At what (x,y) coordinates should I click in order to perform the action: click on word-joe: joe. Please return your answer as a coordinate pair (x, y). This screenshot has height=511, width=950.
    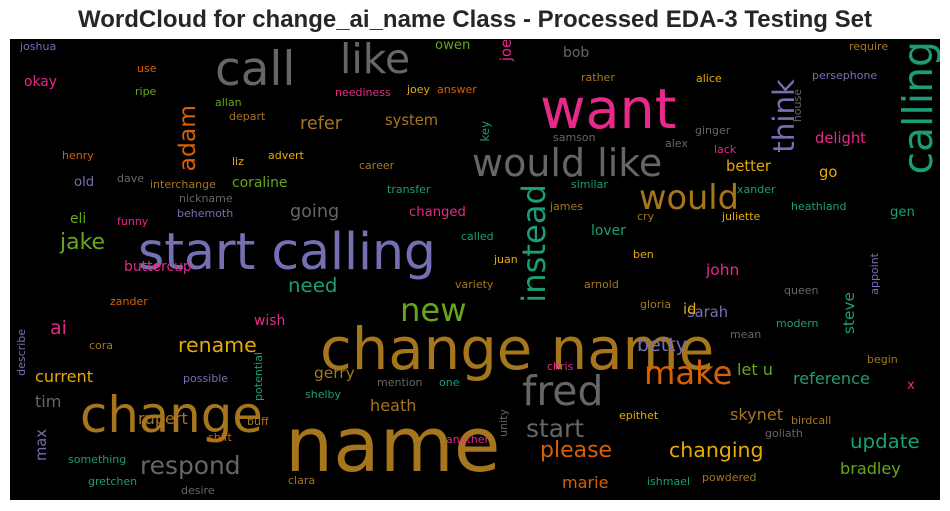
    Looking at the image, I should click on (506, 50).